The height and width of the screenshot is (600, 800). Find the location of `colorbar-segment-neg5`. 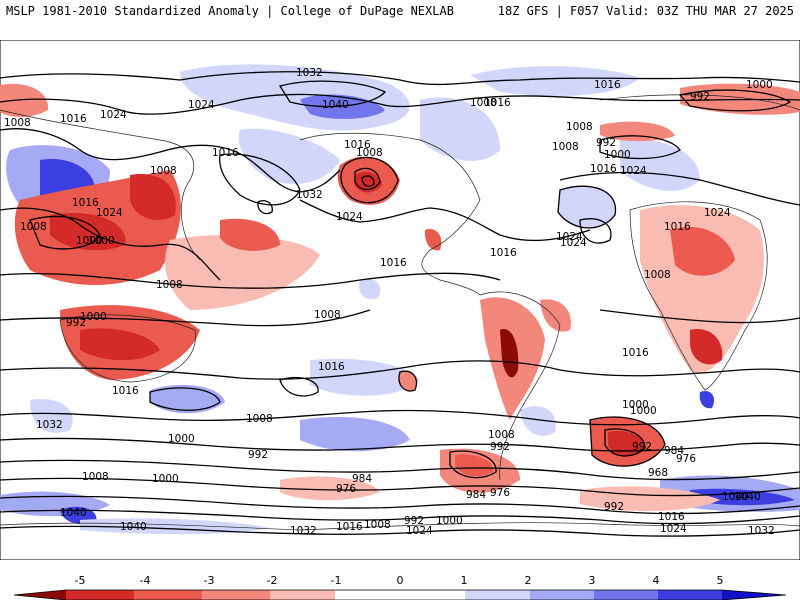

colorbar-segment-neg5 is located at coordinates (40, 595).